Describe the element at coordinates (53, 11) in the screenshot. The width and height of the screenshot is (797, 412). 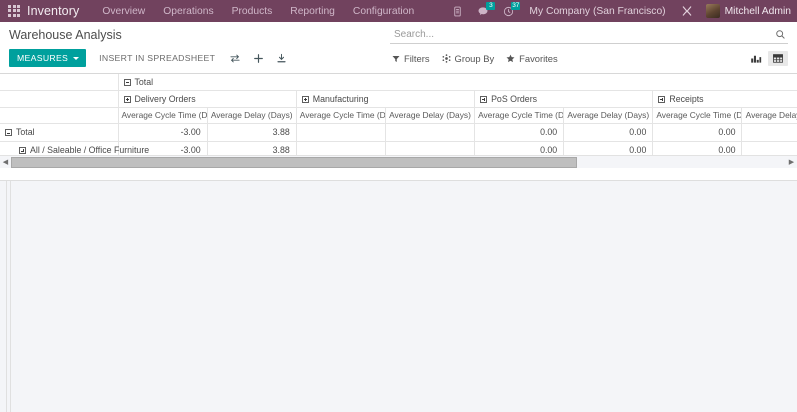
I see `app-brand-inventory: Inventory` at that location.